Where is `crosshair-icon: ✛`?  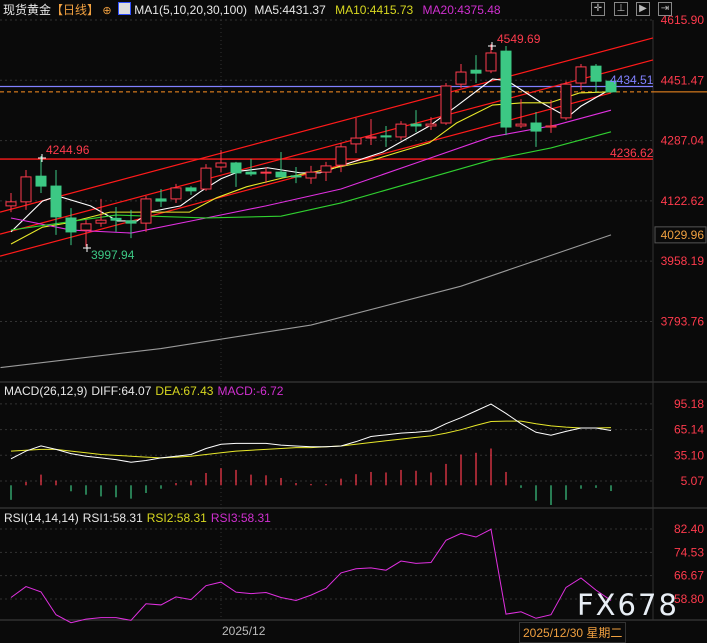
crosshair-icon: ✛ is located at coordinates (598, 9).